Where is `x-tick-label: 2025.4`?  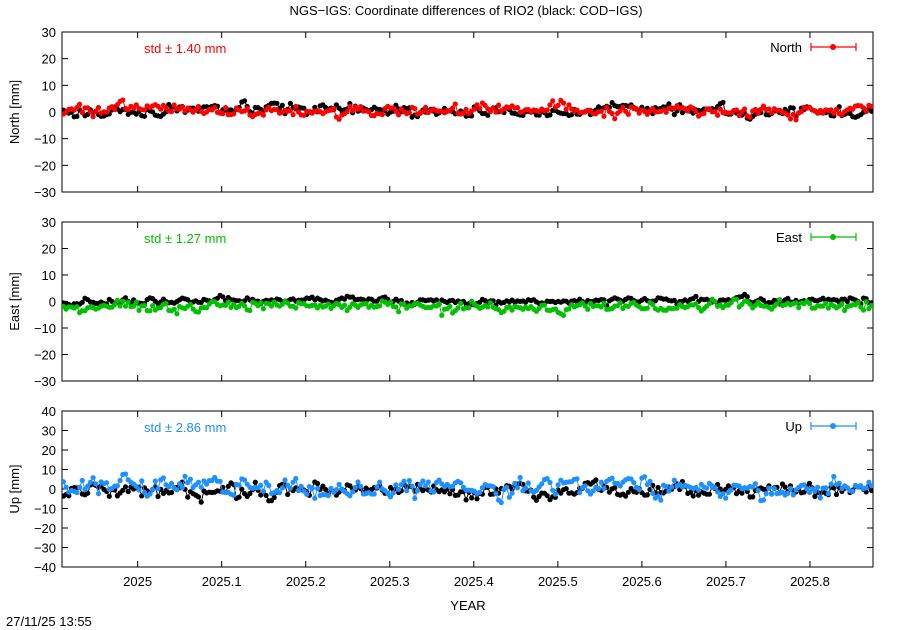
x-tick-label: 2025.4 is located at coordinates (474, 581).